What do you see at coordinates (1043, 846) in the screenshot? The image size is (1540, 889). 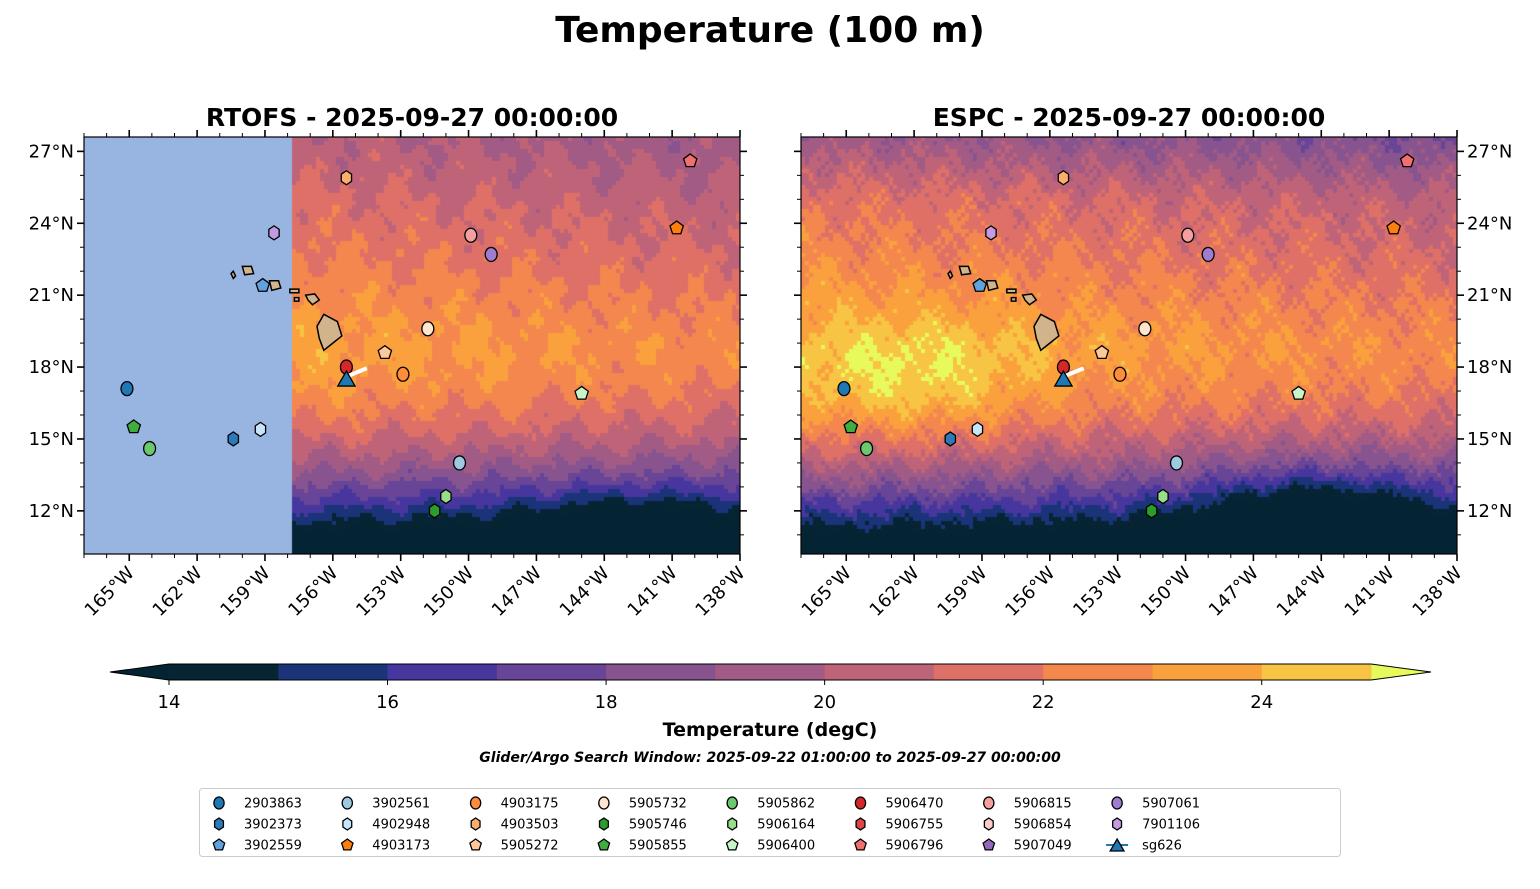 I see `legend-label: 5907049` at bounding box center [1043, 846].